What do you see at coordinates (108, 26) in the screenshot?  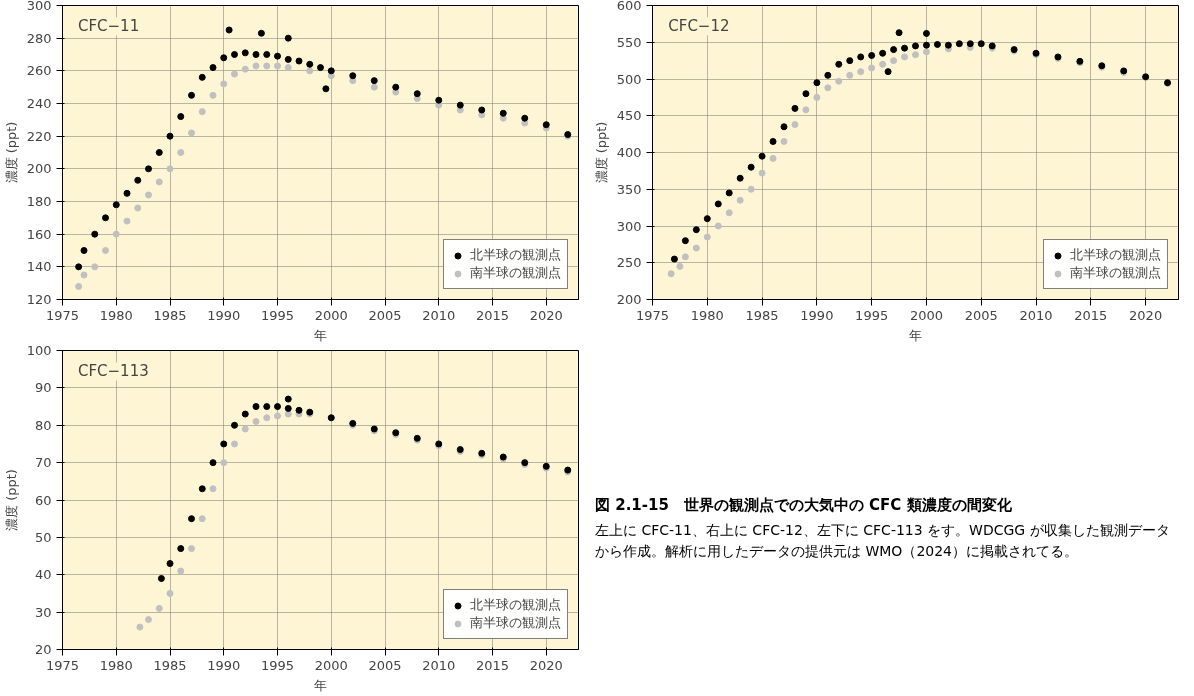 I see `text: CFC−11` at bounding box center [108, 26].